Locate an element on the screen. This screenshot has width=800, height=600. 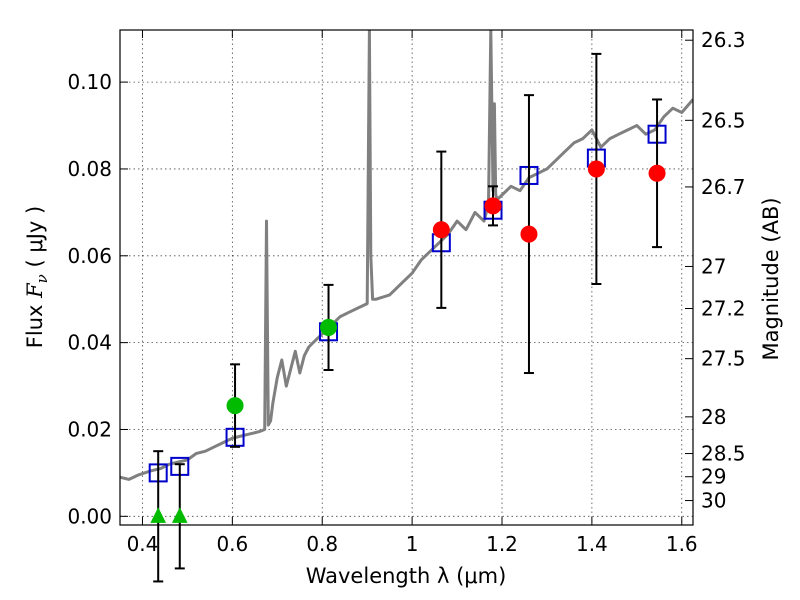
y-axis-label-prefix: Flux is located at coordinates (35, 323).